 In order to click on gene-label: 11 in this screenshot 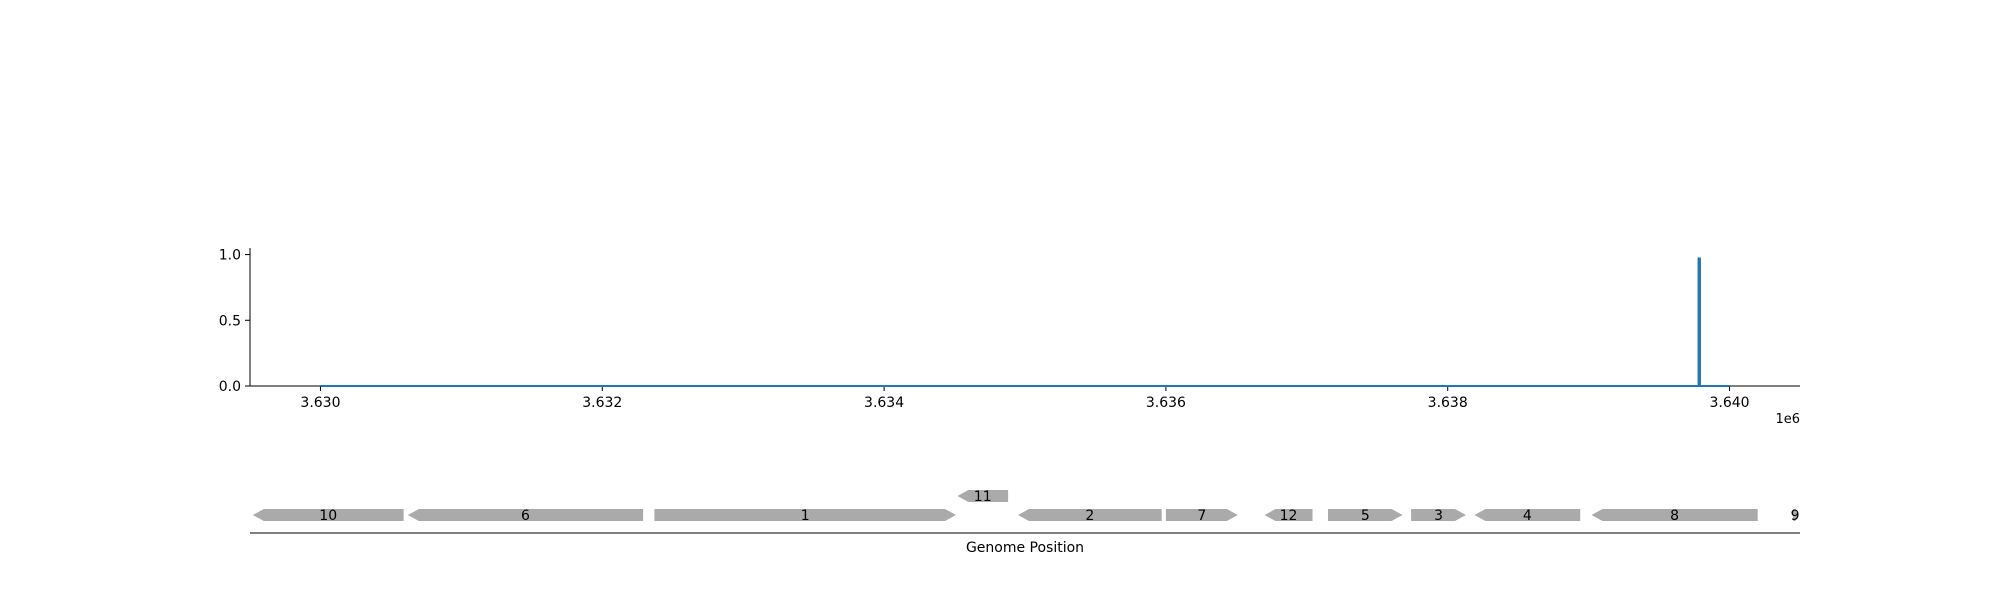, I will do `click(983, 497)`.